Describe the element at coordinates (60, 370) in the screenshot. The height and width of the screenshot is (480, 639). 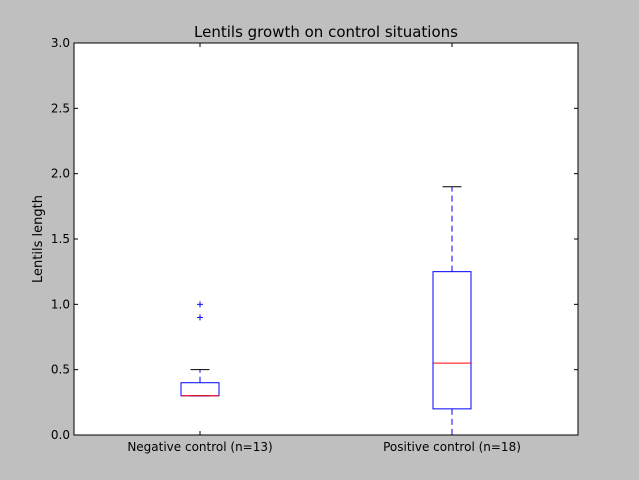
I see `y-tick-label: 0.5` at that location.